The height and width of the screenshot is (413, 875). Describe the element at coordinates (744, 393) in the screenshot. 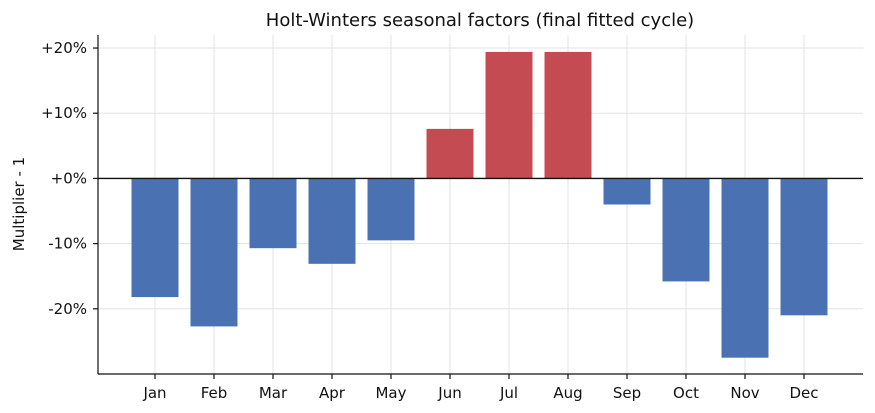

I see `x-tick-label-nov: Nov` at that location.